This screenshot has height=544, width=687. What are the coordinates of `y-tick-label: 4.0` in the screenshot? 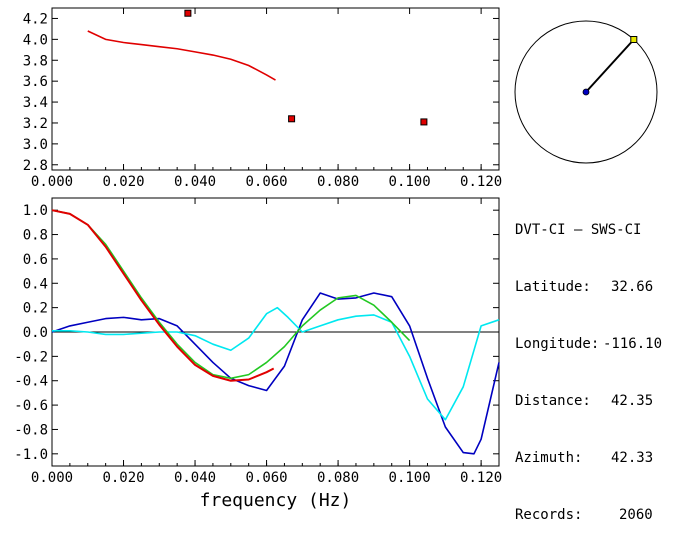 It's located at (35, 40).